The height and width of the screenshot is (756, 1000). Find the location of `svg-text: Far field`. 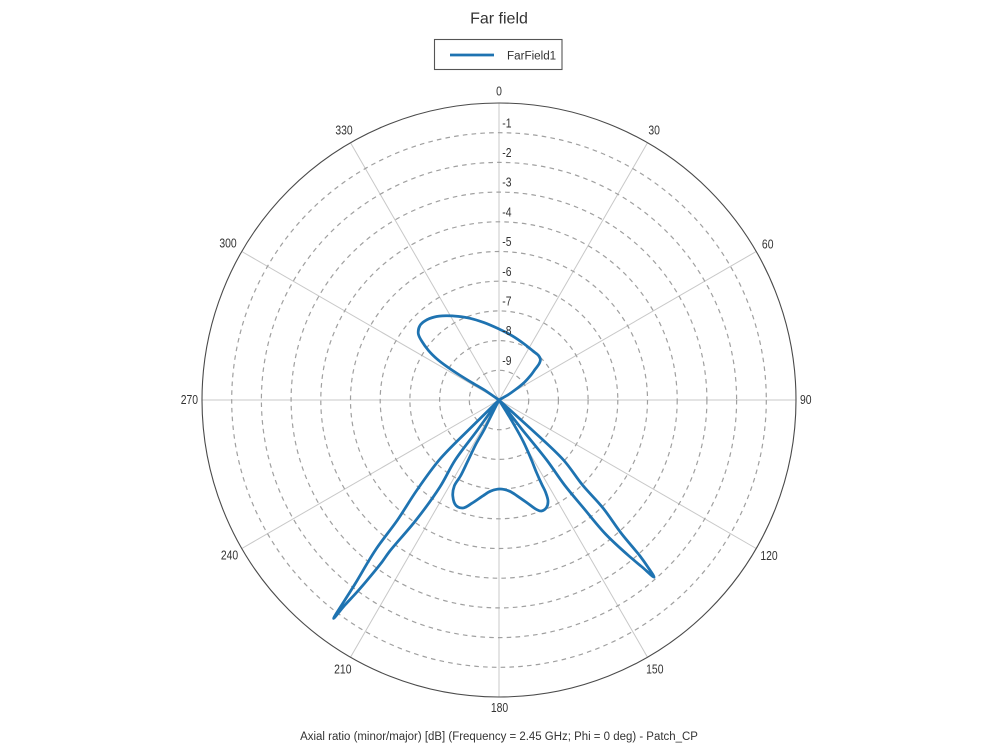

svg-text: Far field is located at coordinates (499, 19).